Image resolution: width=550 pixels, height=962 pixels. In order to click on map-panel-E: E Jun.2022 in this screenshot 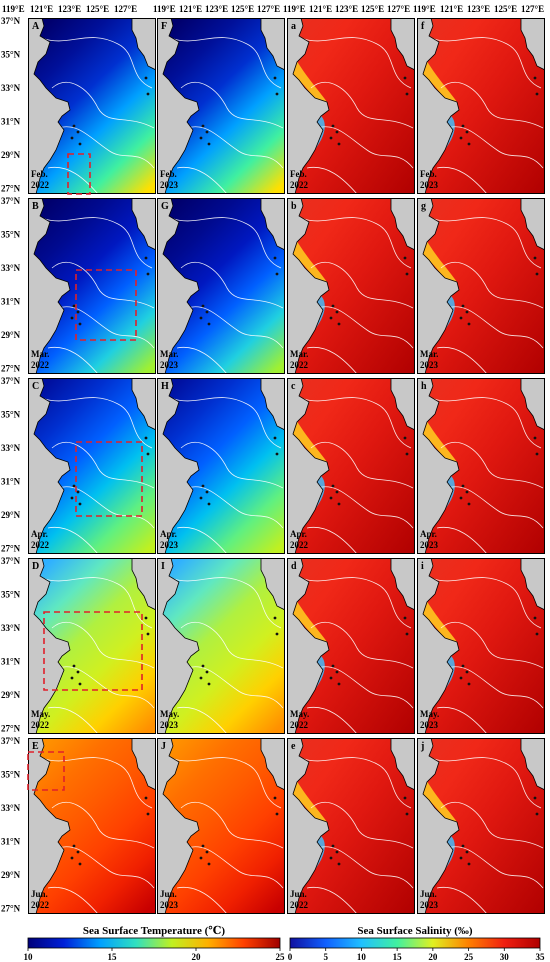, I will do `click(91, 826)`.